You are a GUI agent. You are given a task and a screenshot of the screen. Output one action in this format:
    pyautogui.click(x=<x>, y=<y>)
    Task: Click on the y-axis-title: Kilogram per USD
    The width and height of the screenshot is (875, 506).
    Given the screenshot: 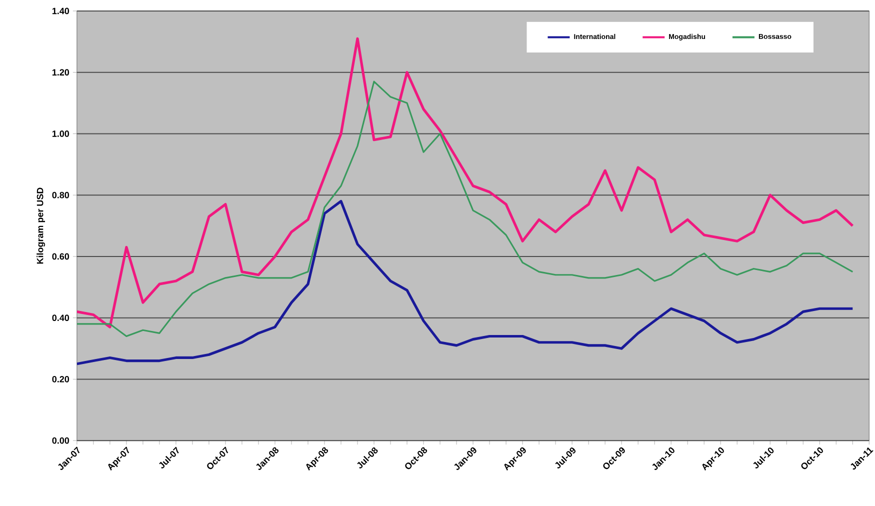 What is the action you would take?
    pyautogui.click(x=41, y=226)
    